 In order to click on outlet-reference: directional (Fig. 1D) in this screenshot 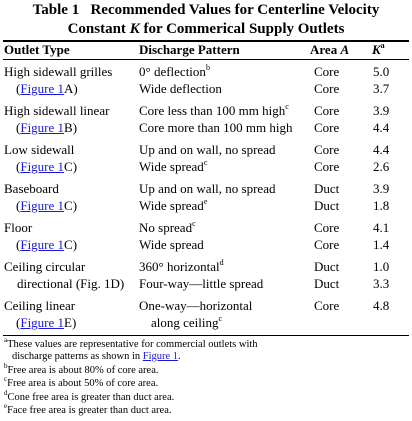, I will do `click(70, 284)`.